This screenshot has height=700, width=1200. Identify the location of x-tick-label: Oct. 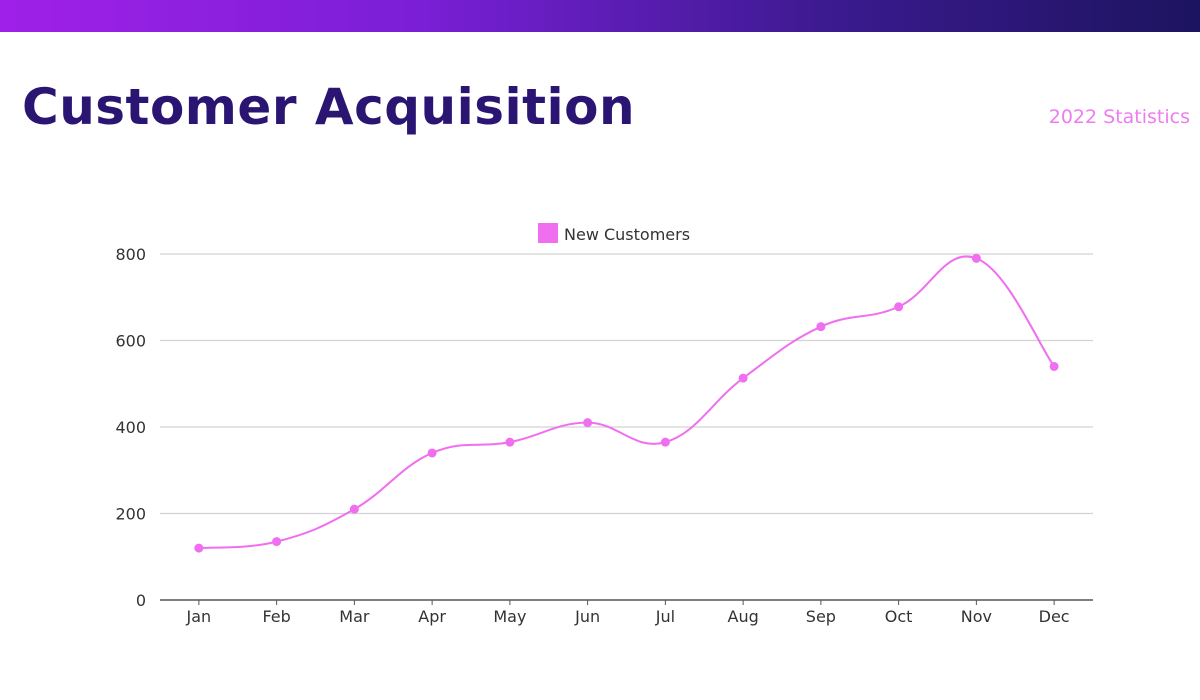
(899, 616).